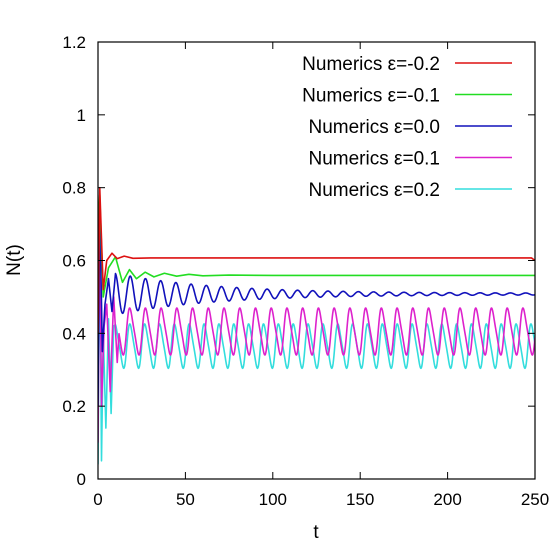 This screenshot has width=552, height=542. I want to click on x-tick-label: 100, so click(273, 499).